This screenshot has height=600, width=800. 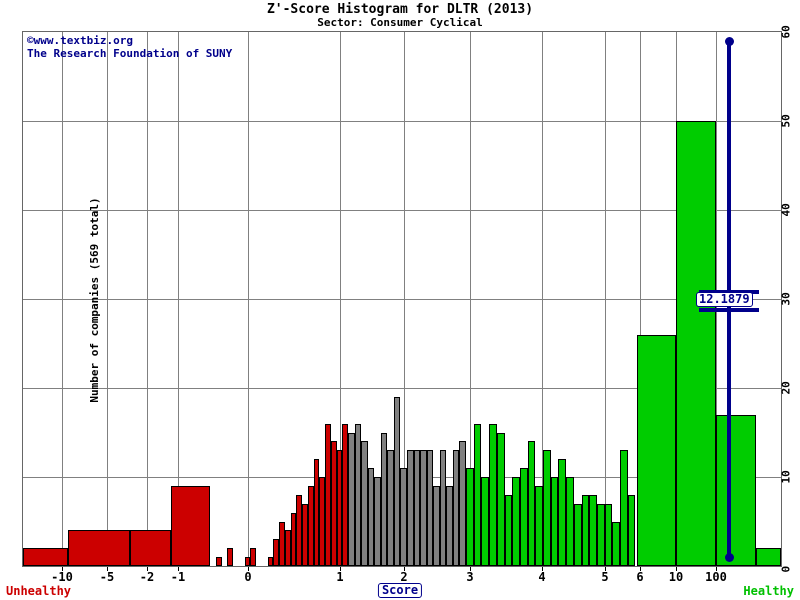 I want to click on watermark-line2: The Research Foundation of SUNY, so click(x=130, y=53).